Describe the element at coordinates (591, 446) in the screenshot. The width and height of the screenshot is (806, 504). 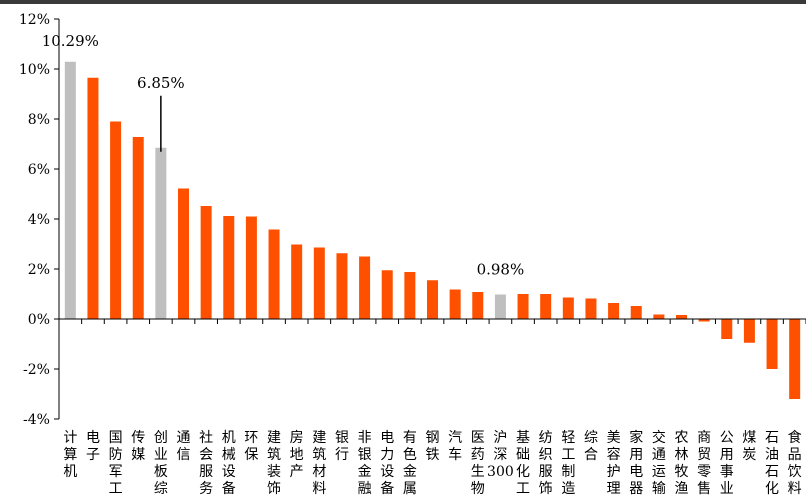
I see `category-label-24: 综合` at that location.